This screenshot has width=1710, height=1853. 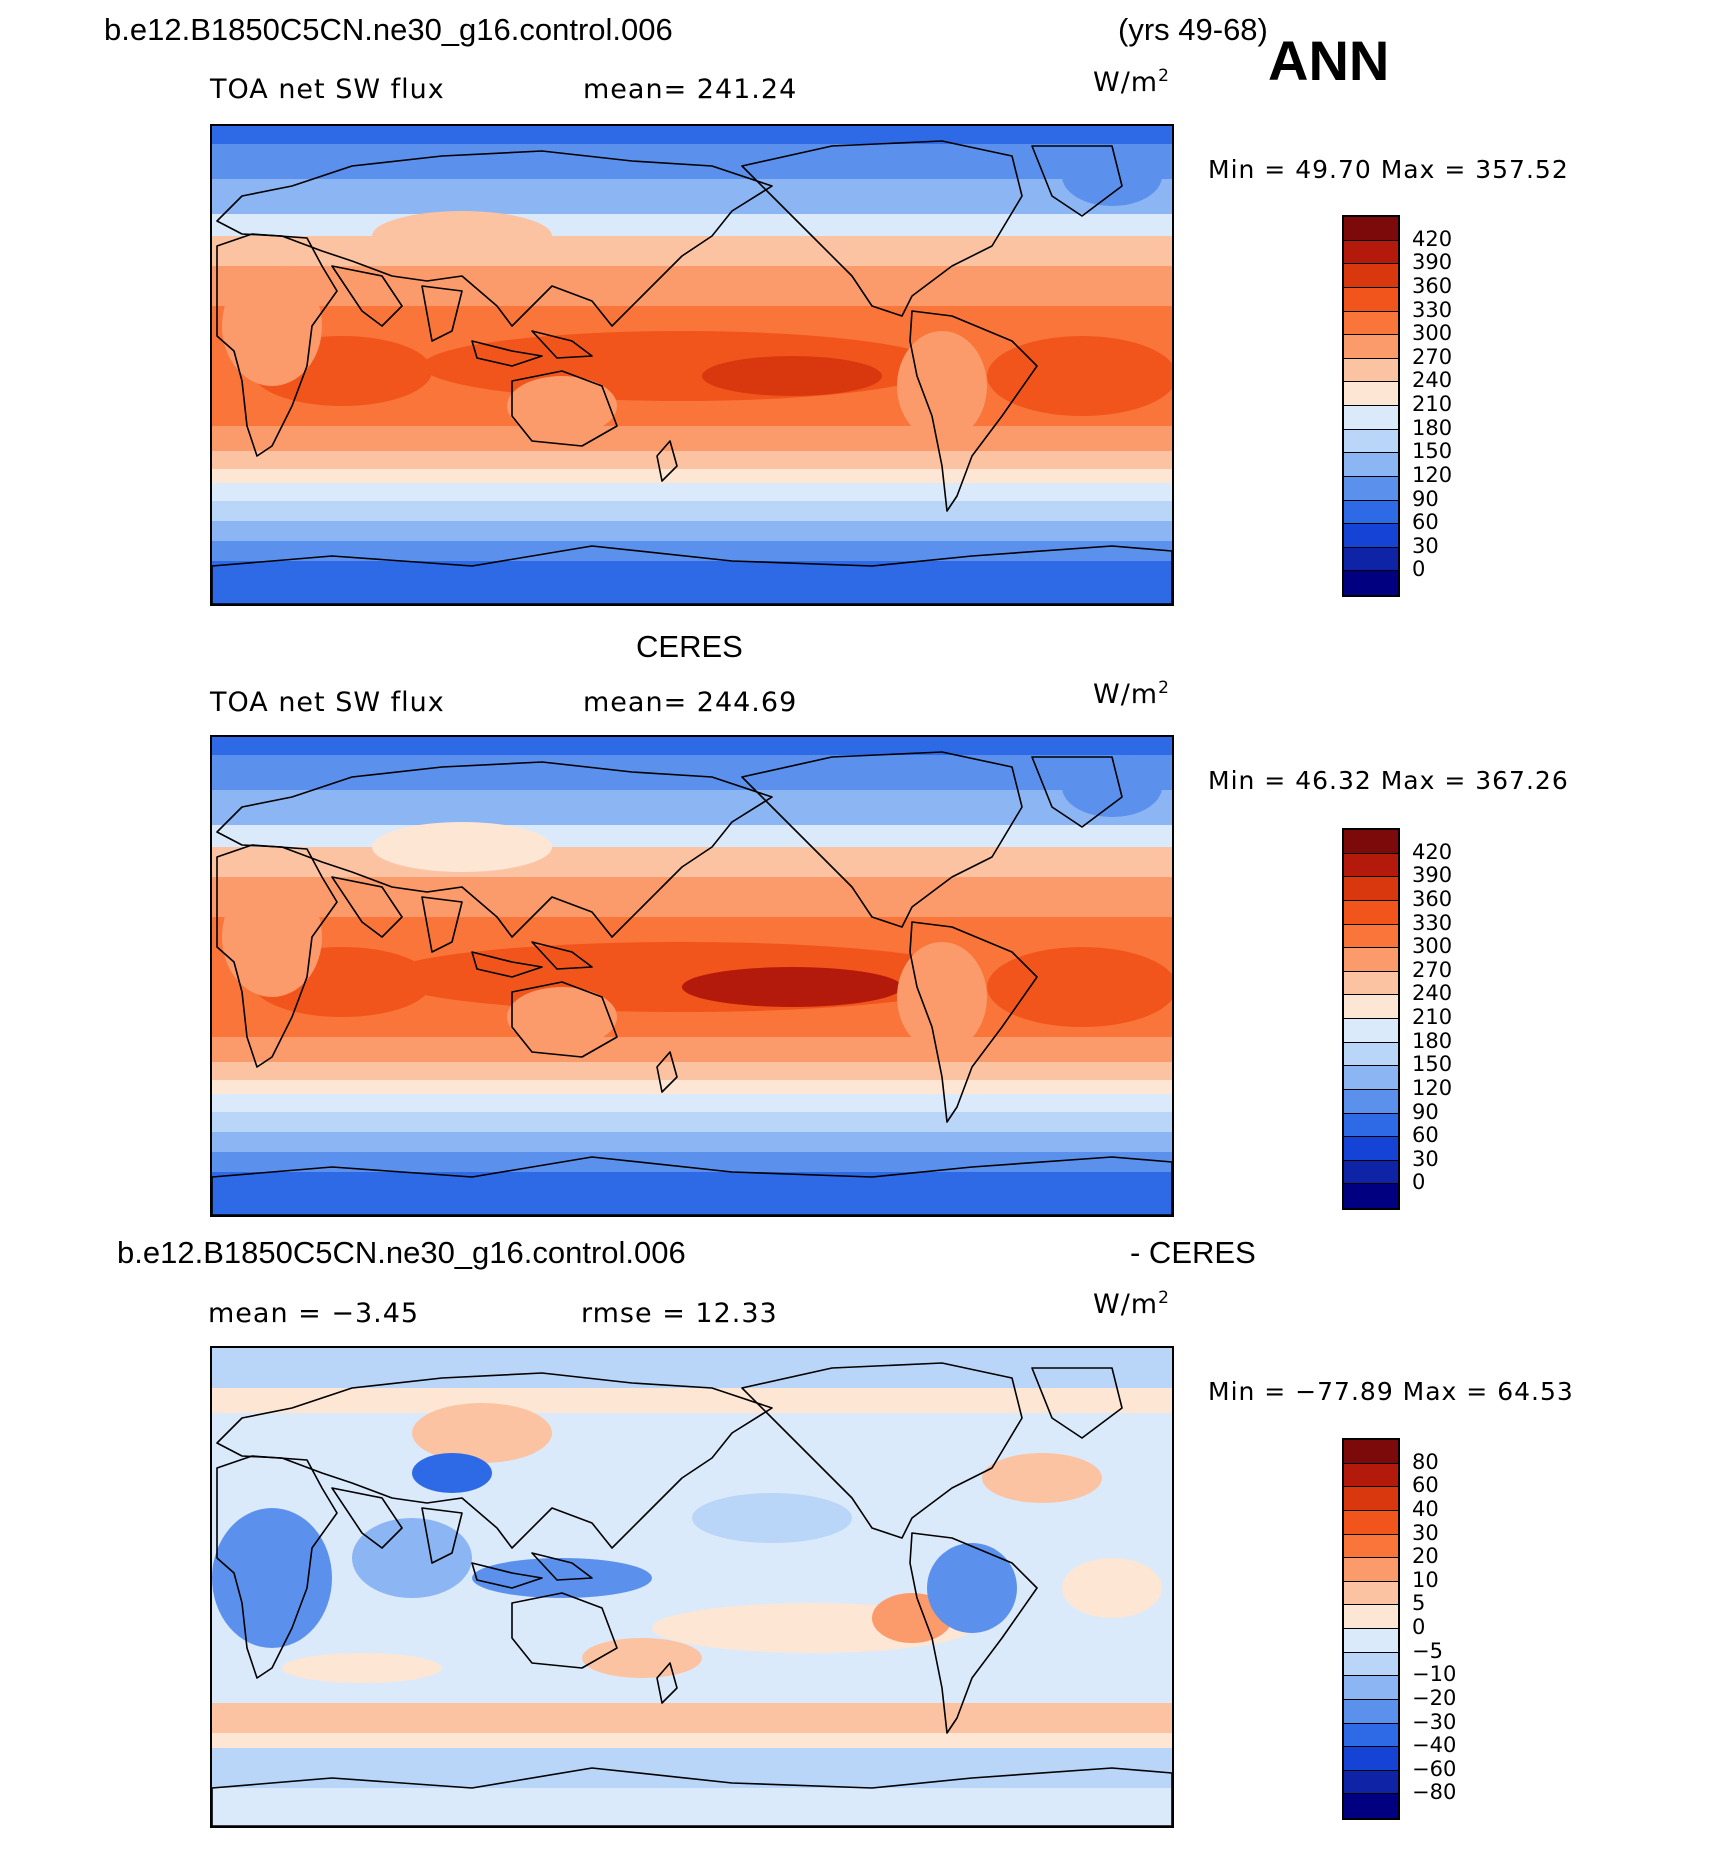 What do you see at coordinates (1432, 285) in the screenshot?
I see `colorbar-tick-label: 360` at bounding box center [1432, 285].